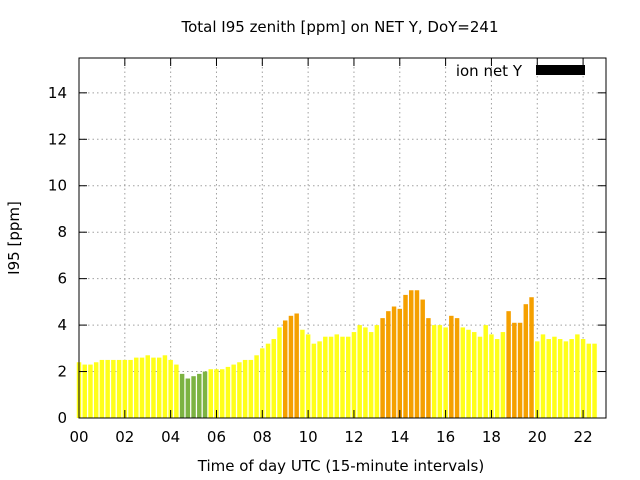  What do you see at coordinates (353, 437) in the screenshot?
I see `x-tick-label: 12` at bounding box center [353, 437].